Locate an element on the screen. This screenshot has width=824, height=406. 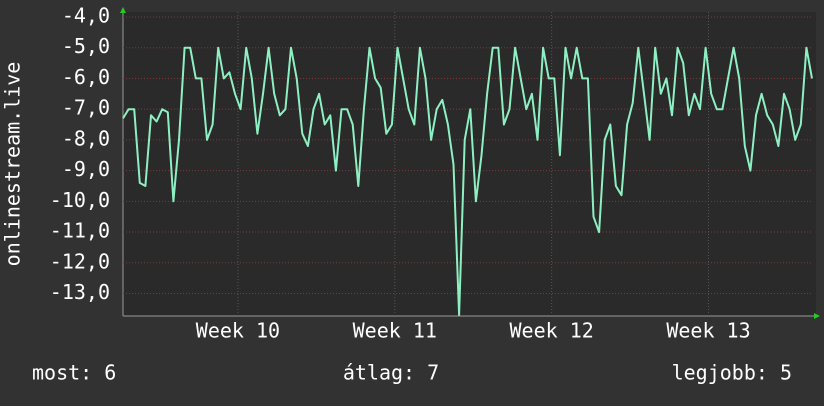
y-arrow is located at coordinates (123, 10).